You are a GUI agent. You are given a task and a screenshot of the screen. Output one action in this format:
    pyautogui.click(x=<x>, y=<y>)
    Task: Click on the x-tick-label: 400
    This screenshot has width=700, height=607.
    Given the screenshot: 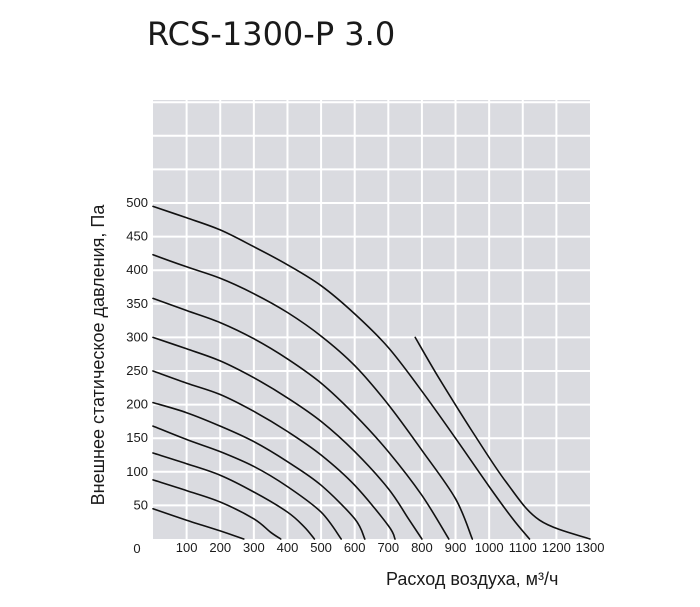 What is the action you would take?
    pyautogui.click(x=288, y=547)
    